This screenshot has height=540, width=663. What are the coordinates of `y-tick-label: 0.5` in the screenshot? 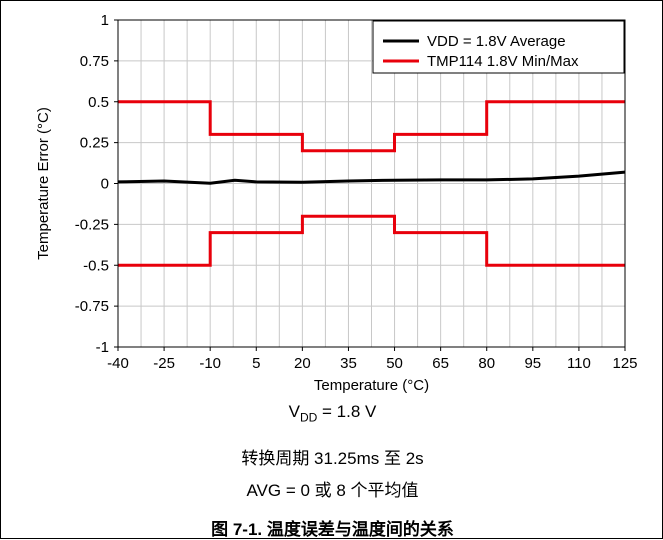 It's located at (98, 102).